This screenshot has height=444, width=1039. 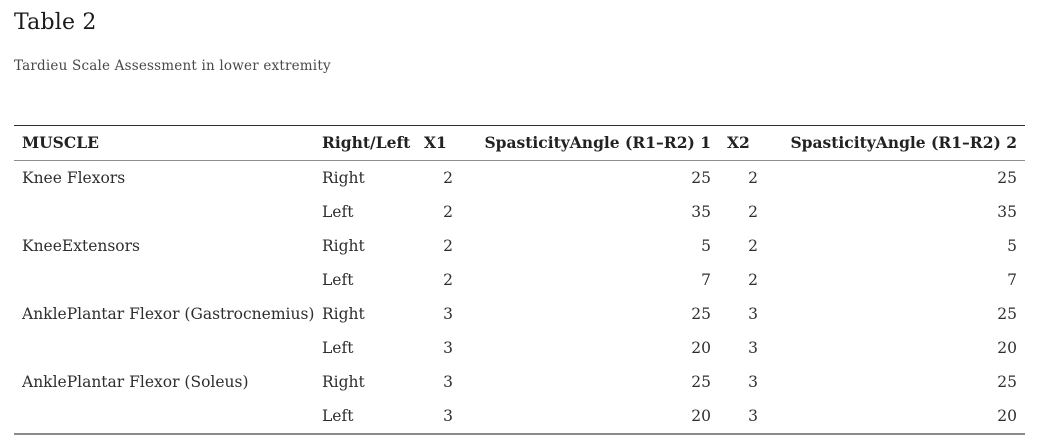 I want to click on table-row: KneeExtensors Right 2 5 2 5, so click(x=519, y=246).